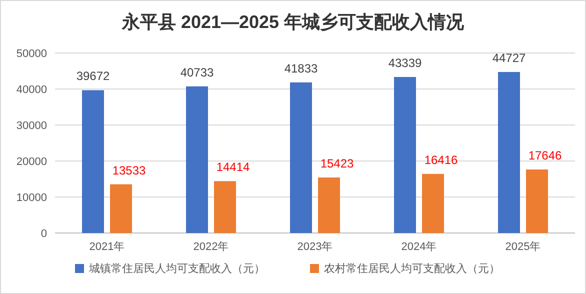 This screenshot has height=294, width=586. Describe the element at coordinates (509, 57) in the screenshot. I see `data-label: 44727` at that location.